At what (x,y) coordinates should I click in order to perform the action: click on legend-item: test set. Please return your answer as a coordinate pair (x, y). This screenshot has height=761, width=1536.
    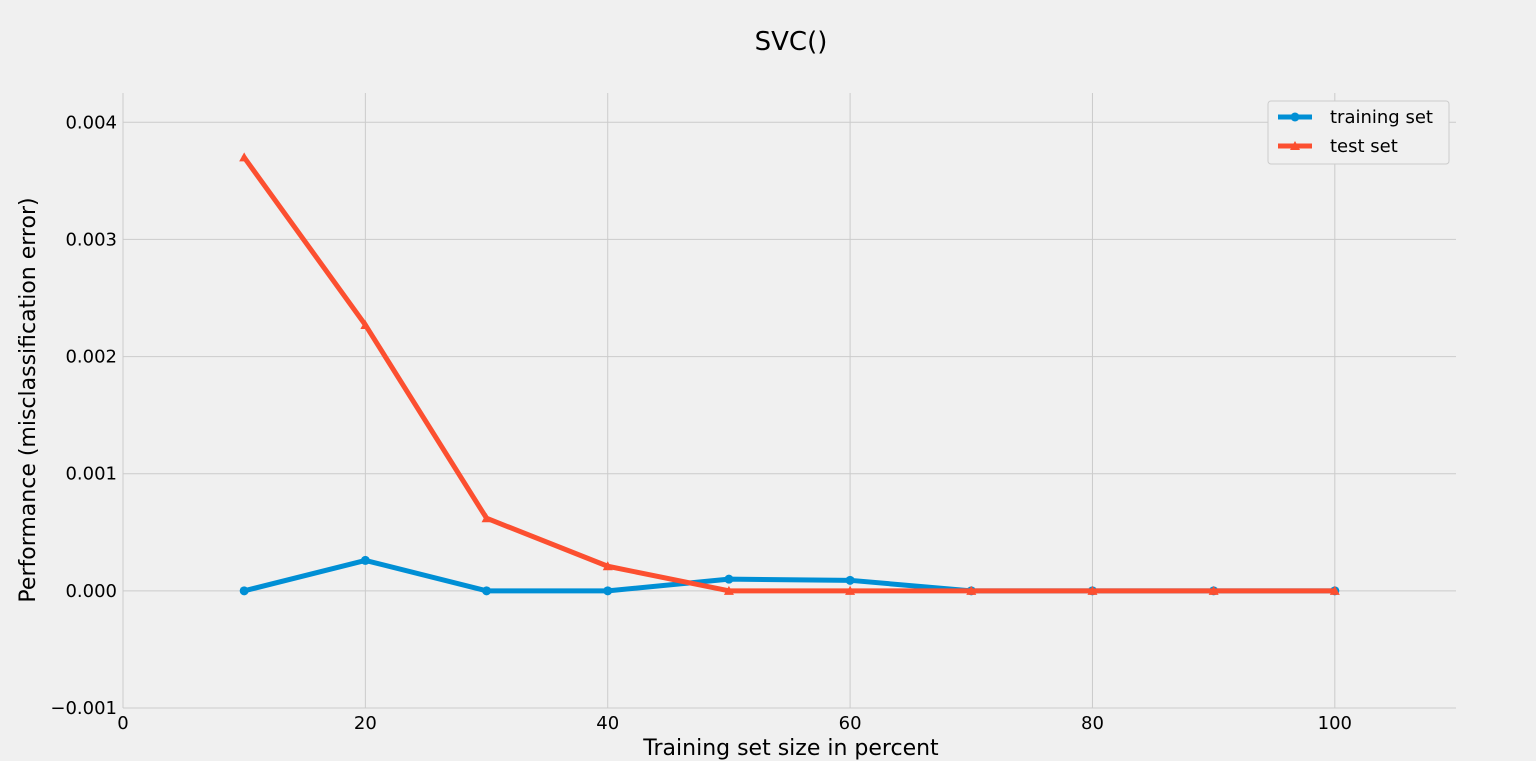
    Looking at the image, I should click on (1338, 146).